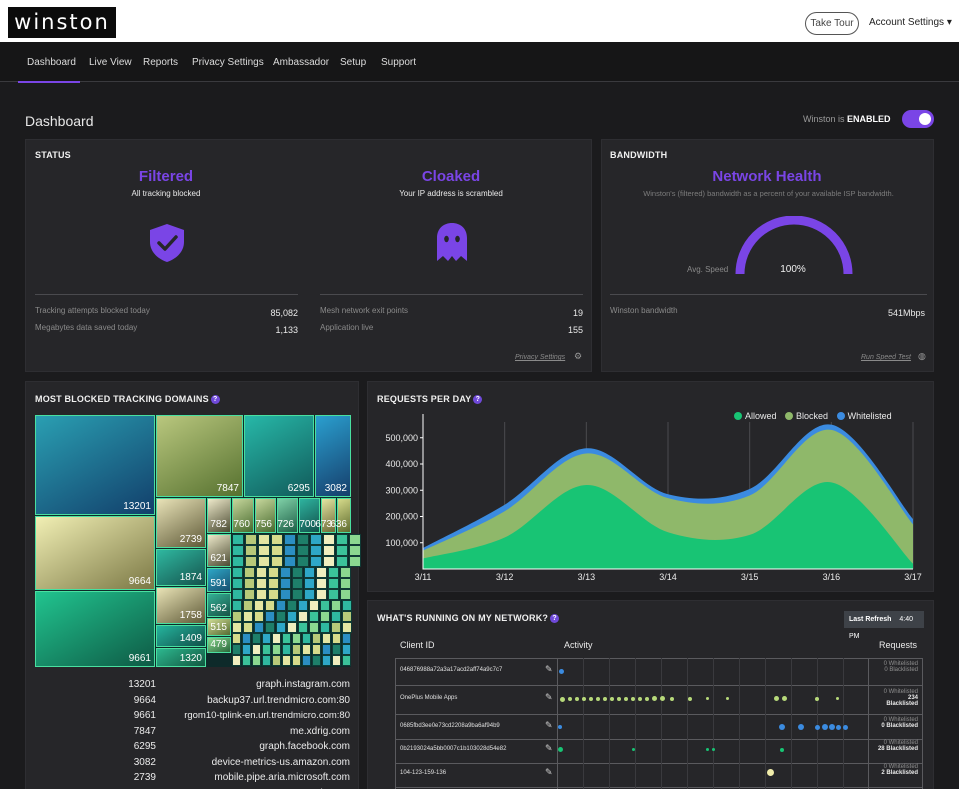  Describe the element at coordinates (181, 605) in the screenshot. I see `treemap-cell: 1758` at that location.